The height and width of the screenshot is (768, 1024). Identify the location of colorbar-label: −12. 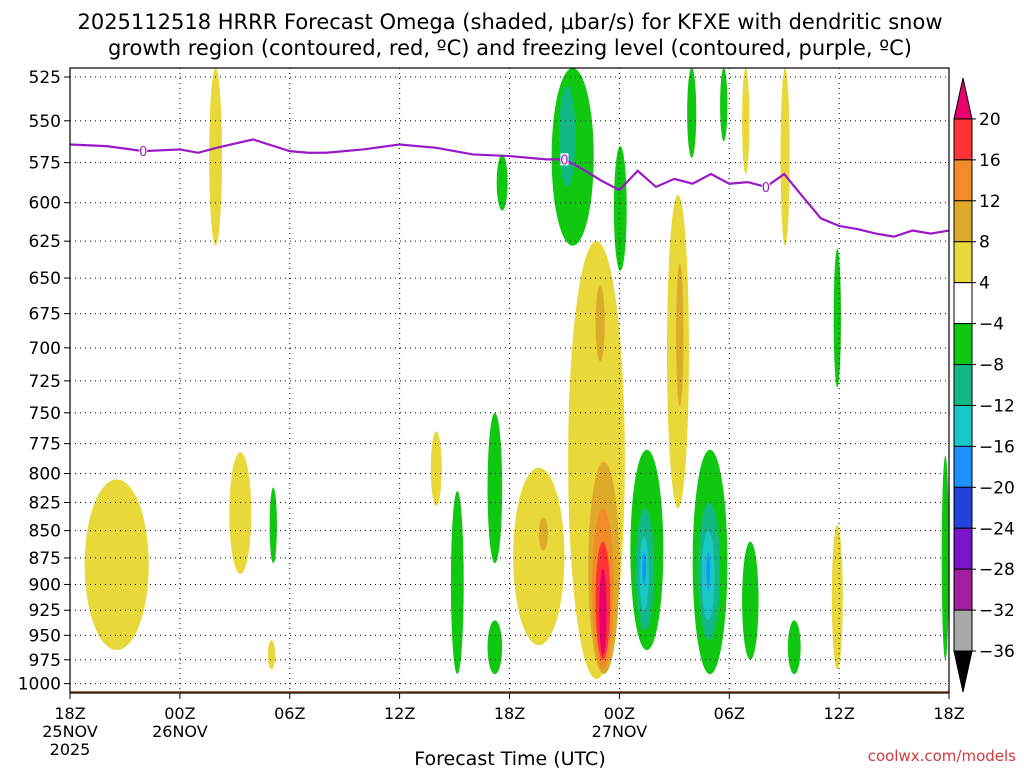
(997, 406).